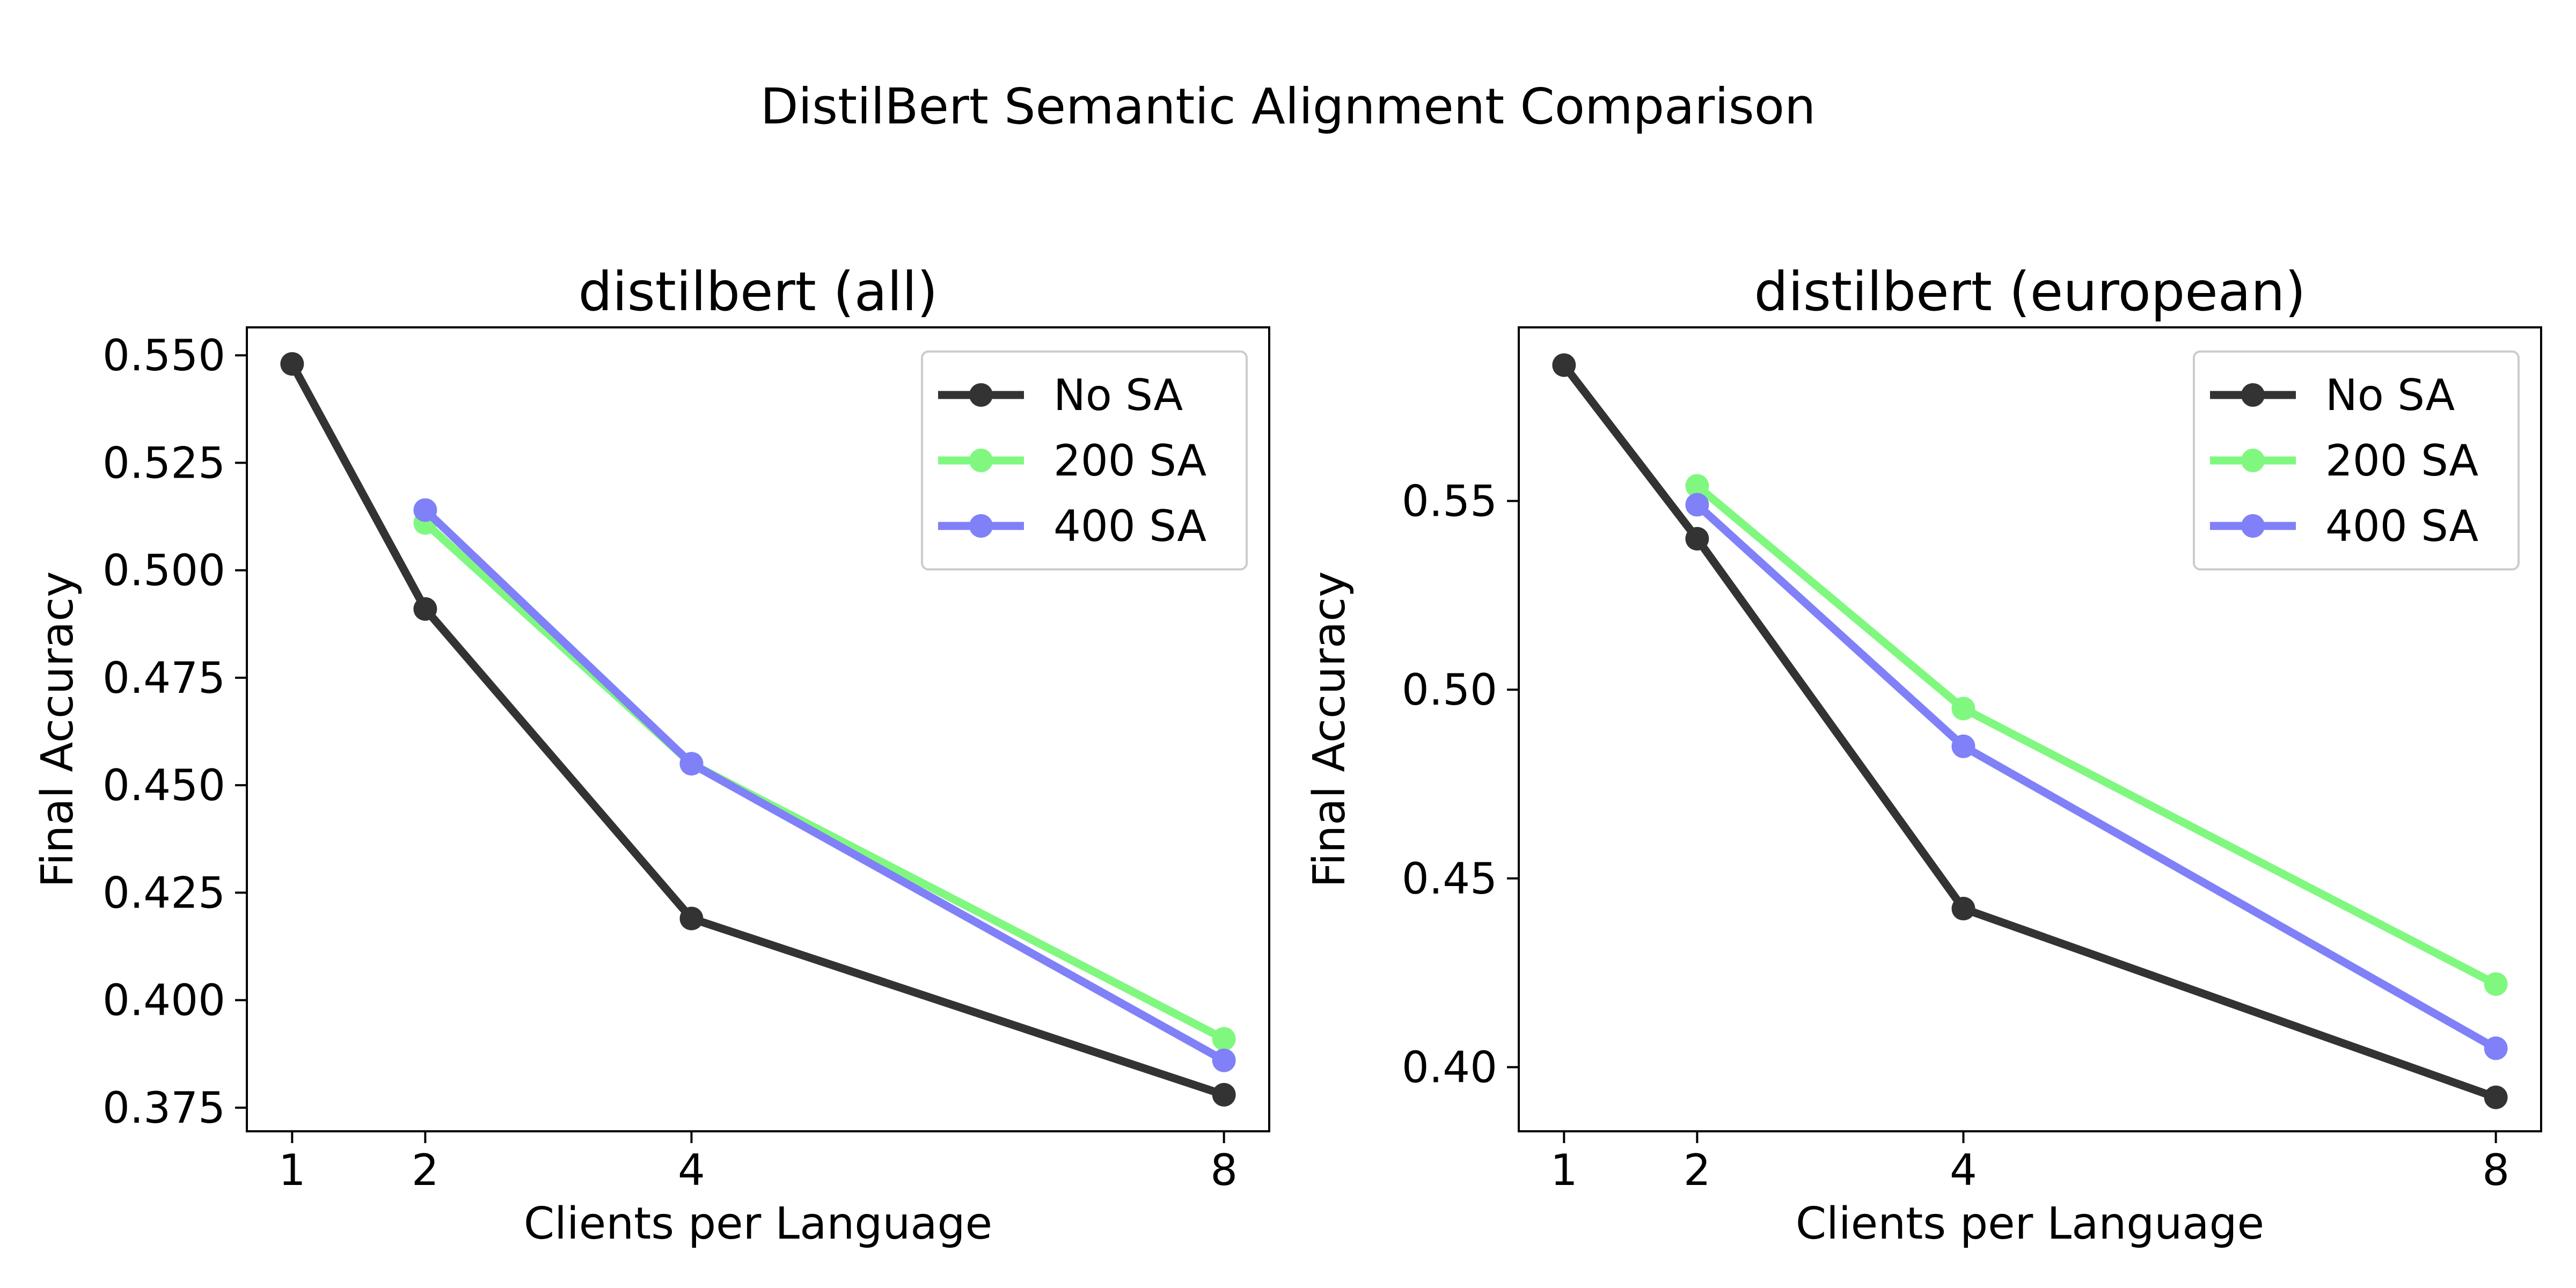 Image resolution: width=2576 pixels, height=1288 pixels. Describe the element at coordinates (1449, 501) in the screenshot. I see `y-tick-label: 0.55` at that location.